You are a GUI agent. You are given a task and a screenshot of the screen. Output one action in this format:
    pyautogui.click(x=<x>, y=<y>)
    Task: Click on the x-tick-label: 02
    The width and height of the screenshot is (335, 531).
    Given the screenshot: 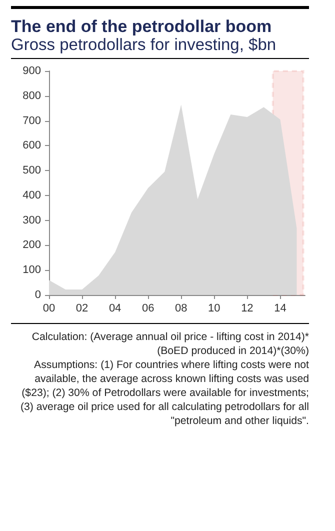 What is the action you would take?
    pyautogui.click(x=82, y=308)
    